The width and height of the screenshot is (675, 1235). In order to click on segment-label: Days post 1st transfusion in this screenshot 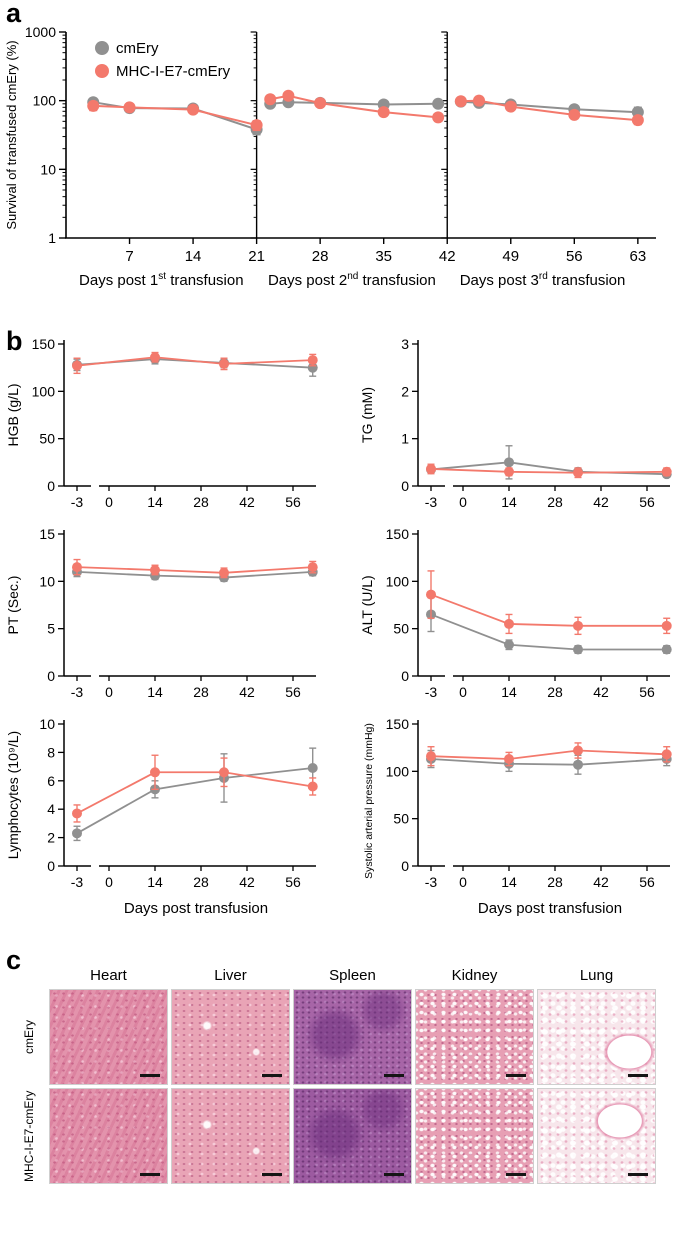, I will do `click(161, 280)`.